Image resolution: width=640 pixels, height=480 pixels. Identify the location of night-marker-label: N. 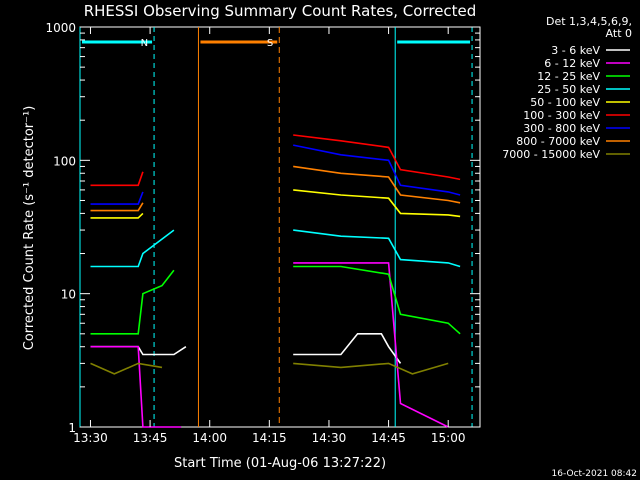
(144, 43).